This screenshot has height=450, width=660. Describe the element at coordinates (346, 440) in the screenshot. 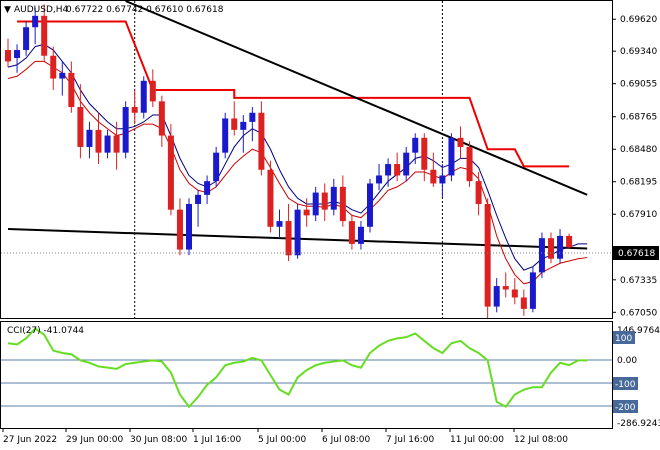

I see `time-label-5: 6 Jul 08:00` at that location.